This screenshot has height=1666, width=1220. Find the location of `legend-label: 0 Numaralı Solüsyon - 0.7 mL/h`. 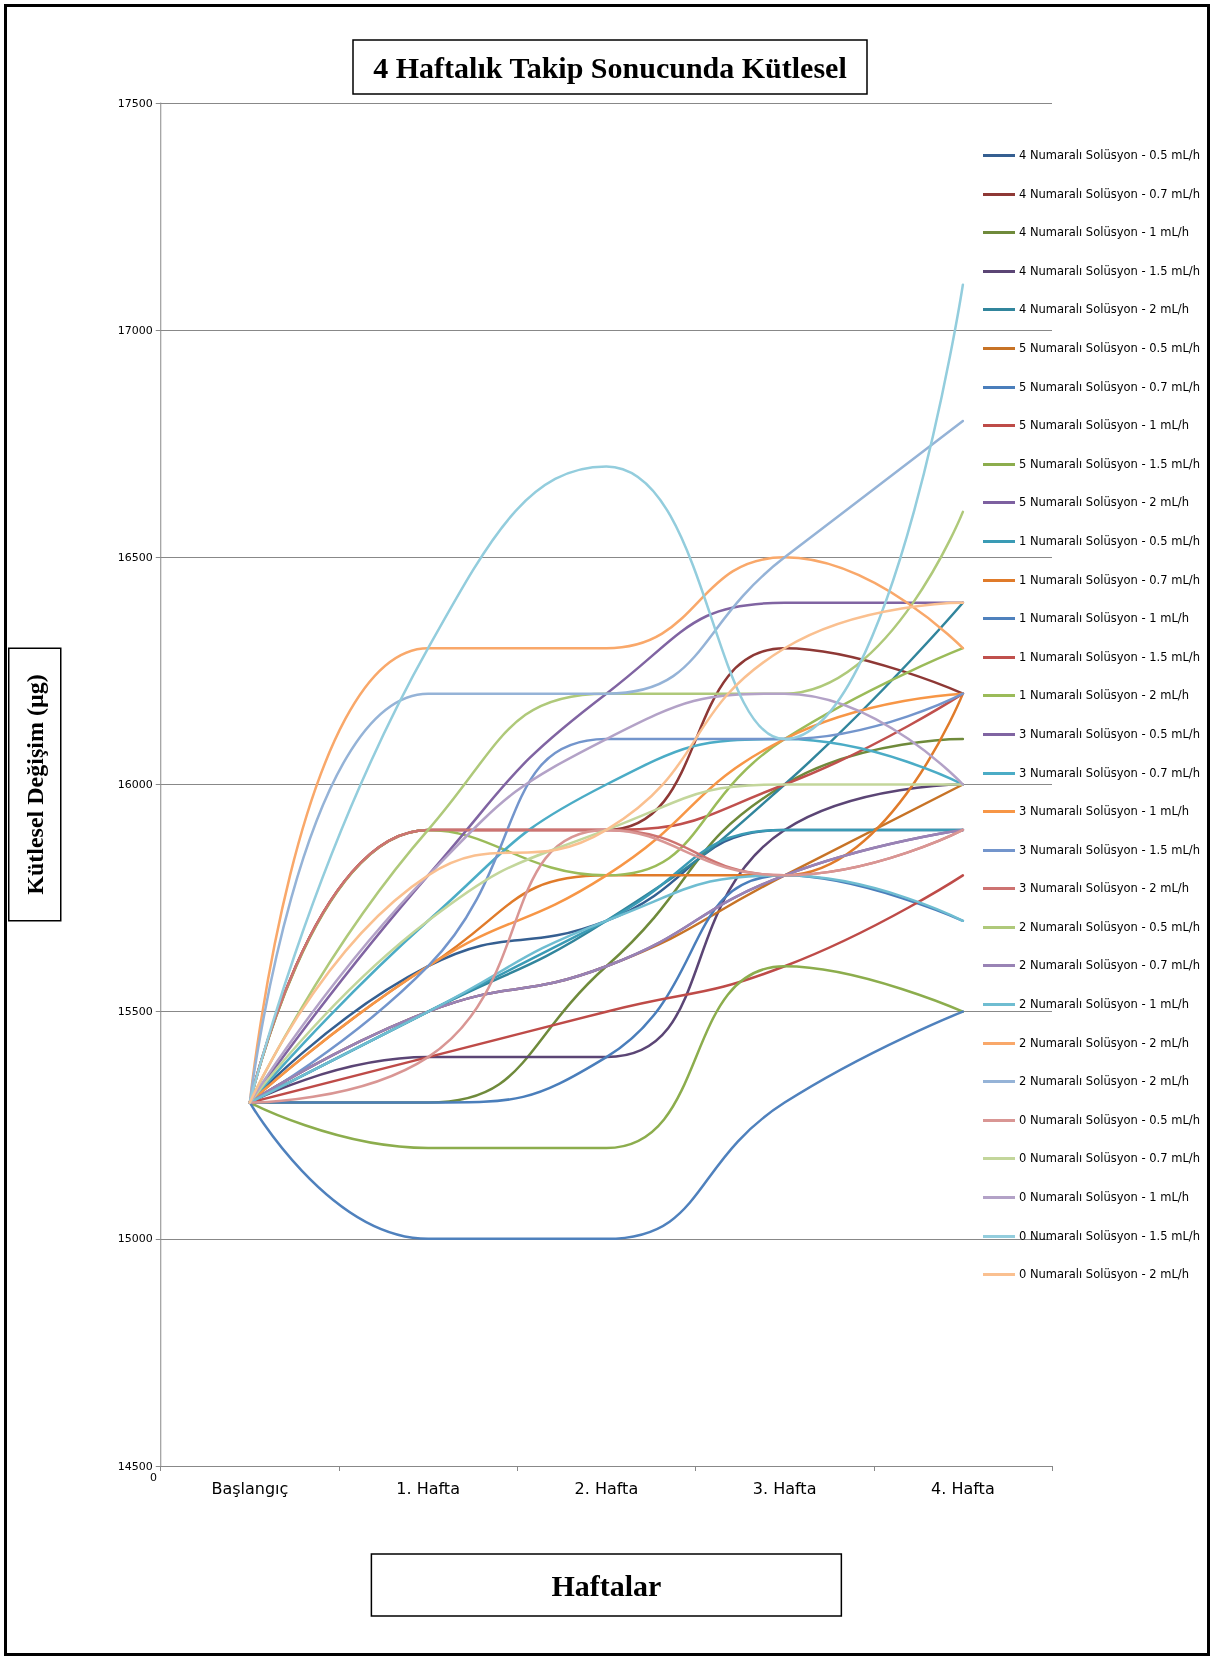

legend-label: 0 Numaralı Solüsyon - 0.7 mL/h is located at coordinates (1109, 1158).